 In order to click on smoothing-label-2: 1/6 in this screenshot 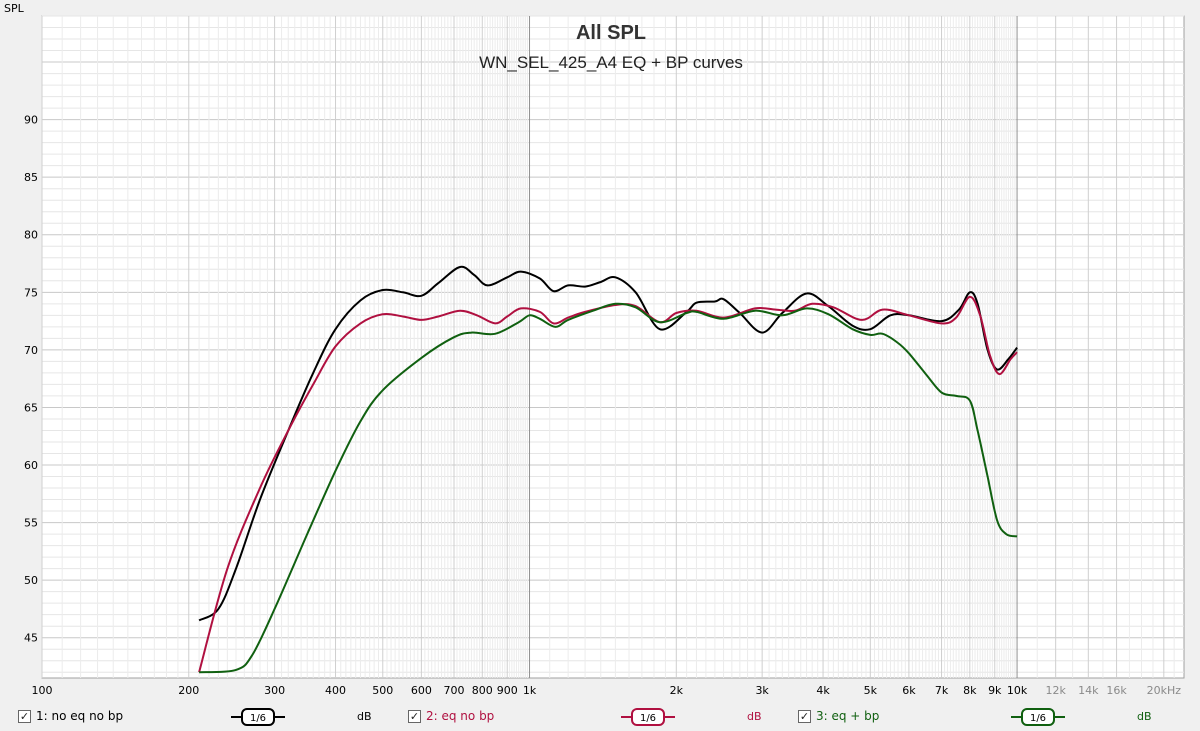, I will do `click(648, 718)`.